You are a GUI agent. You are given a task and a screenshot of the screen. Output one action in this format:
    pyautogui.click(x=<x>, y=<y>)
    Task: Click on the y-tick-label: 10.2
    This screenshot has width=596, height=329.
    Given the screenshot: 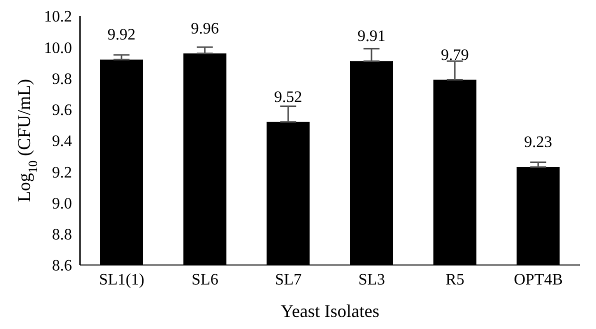 What is the action you would take?
    pyautogui.click(x=58, y=17)
    